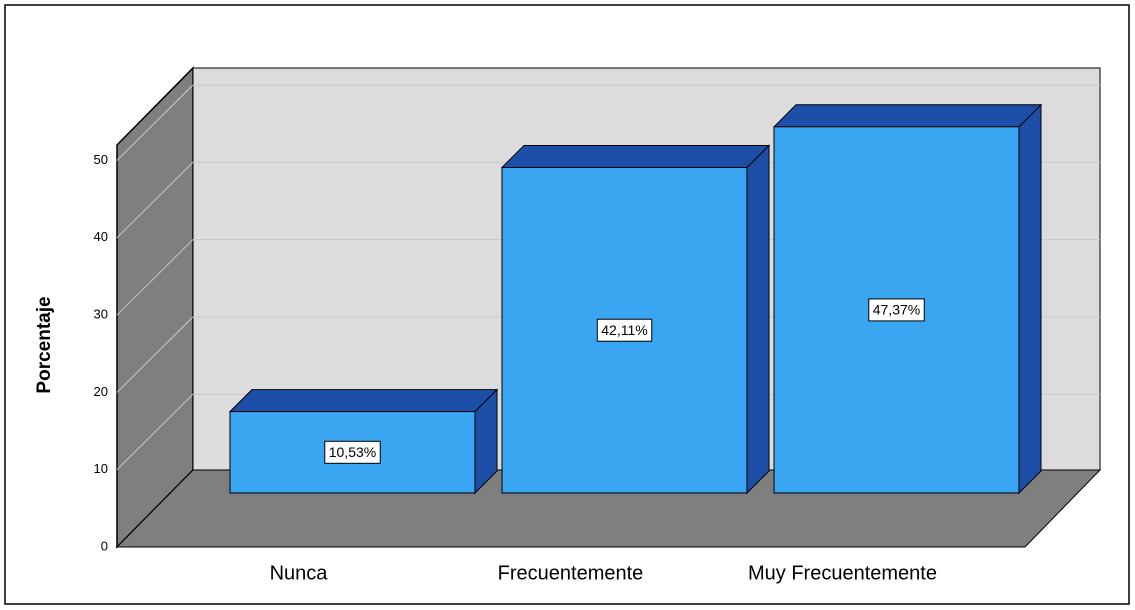  What do you see at coordinates (101, 236) in the screenshot?
I see `y-tick-label: 40` at bounding box center [101, 236].